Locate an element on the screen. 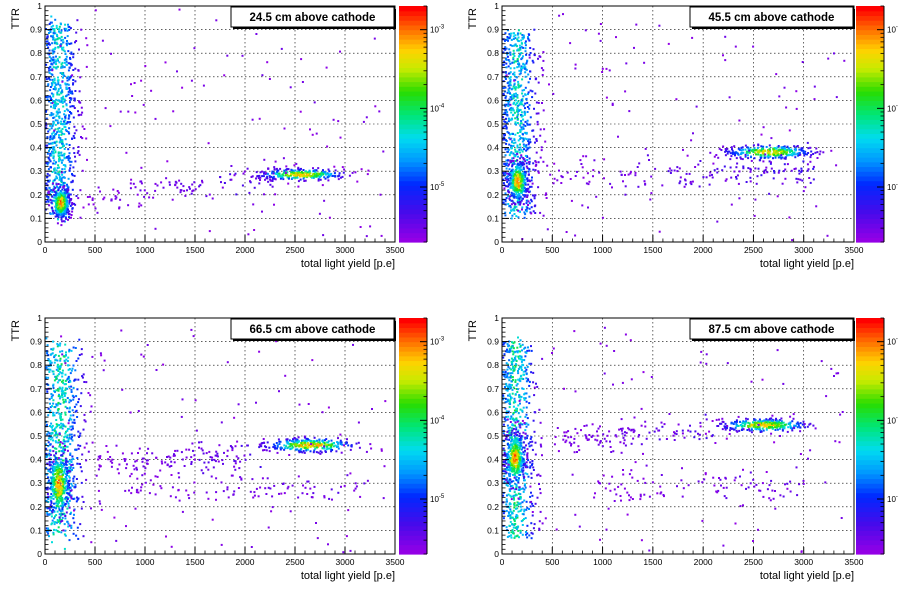  y-tick-label: 0.2 is located at coordinates (36, 195).